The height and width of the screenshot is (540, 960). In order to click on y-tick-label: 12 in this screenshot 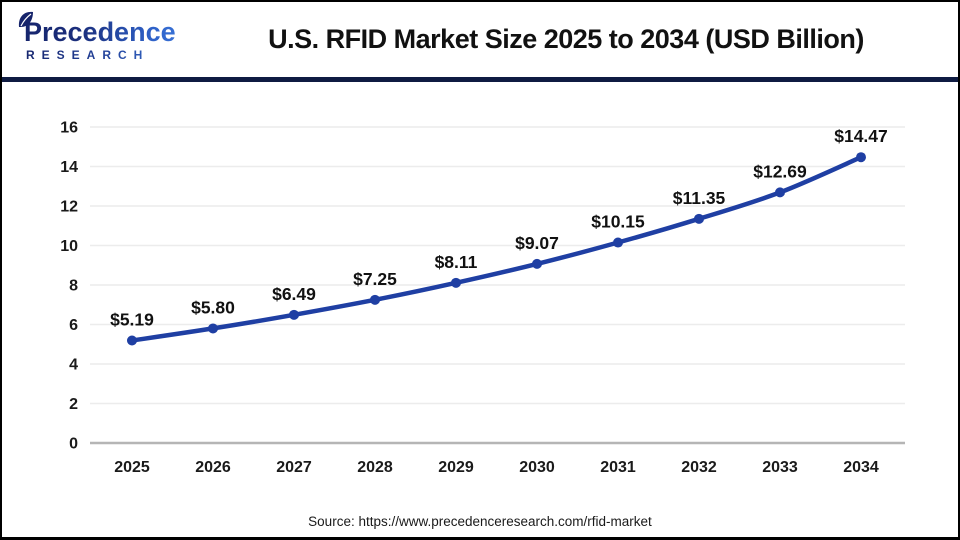, I will do `click(69, 207)`.